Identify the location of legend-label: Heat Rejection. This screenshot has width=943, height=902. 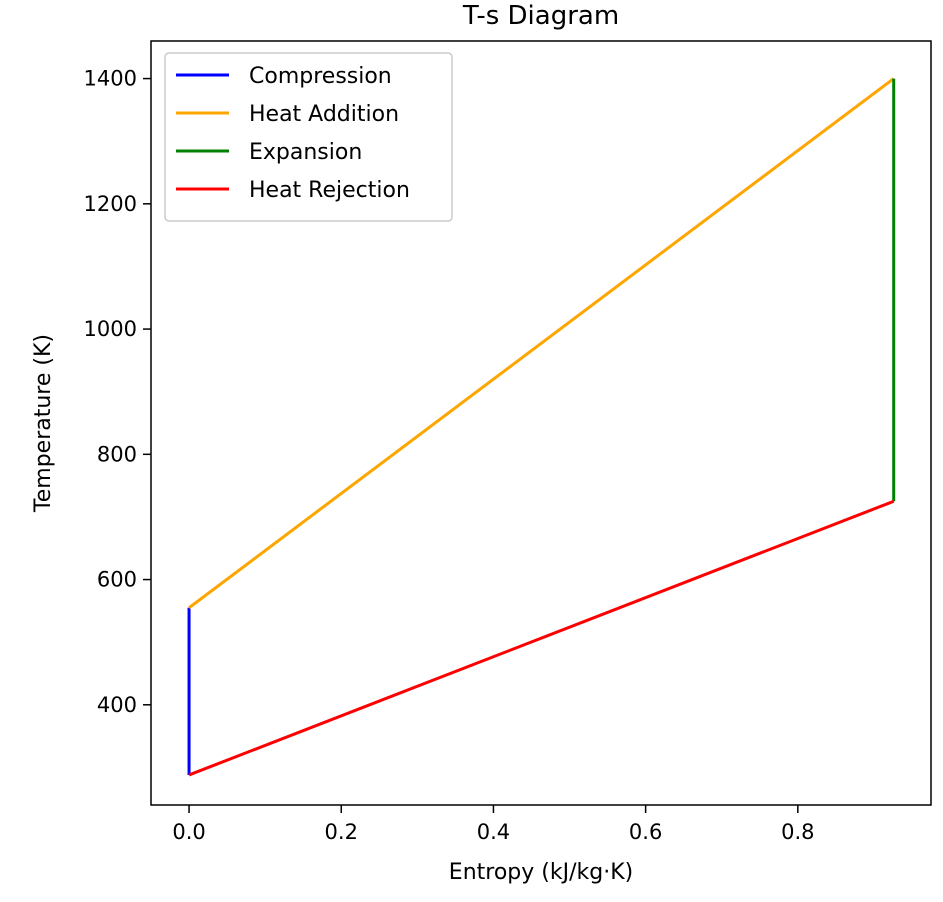
(329, 190).